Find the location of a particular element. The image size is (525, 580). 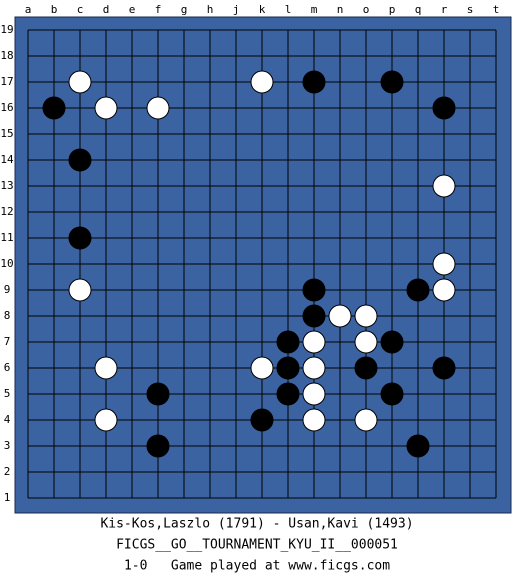

players: Kis-Kos,Laszlo (1791) - Usan,Kavi (1493) is located at coordinates (256, 524).